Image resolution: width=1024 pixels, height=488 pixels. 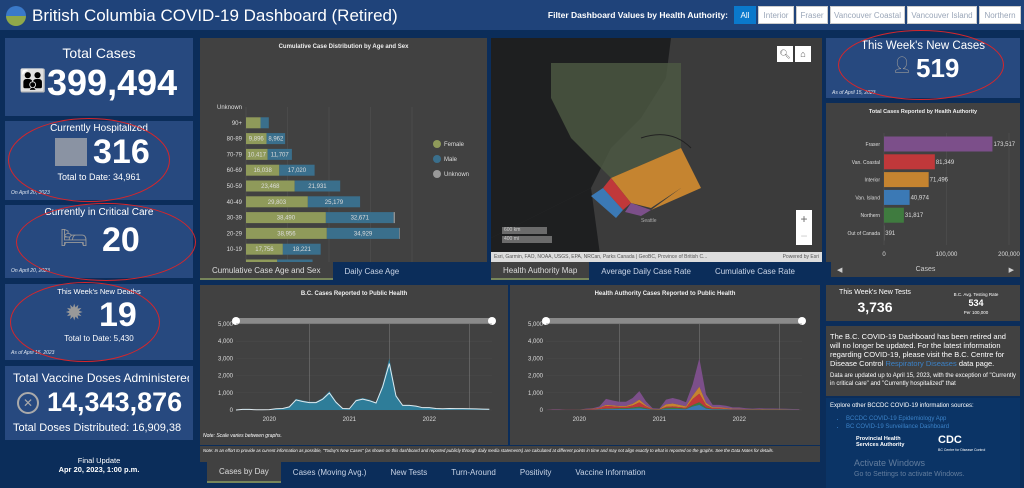 What do you see at coordinates (607, 203) in the screenshot?
I see `vancouver-island-region` at bounding box center [607, 203].